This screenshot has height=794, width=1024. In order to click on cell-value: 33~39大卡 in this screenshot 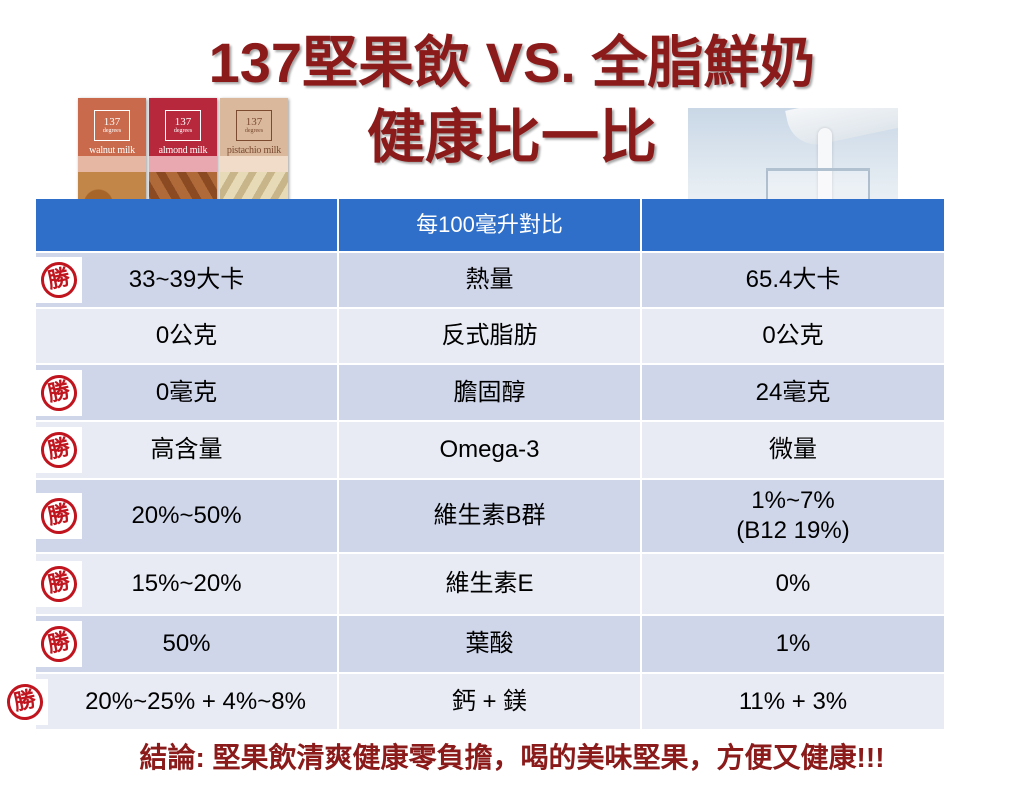, I will do `click(186, 279)`.